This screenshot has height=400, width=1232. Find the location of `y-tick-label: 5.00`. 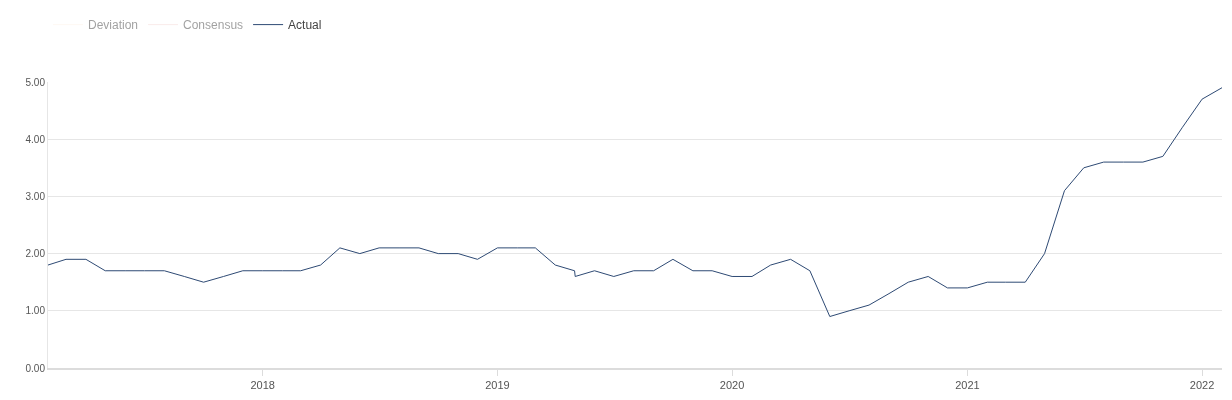

y-tick-label: 5.00 is located at coordinates (35, 82).